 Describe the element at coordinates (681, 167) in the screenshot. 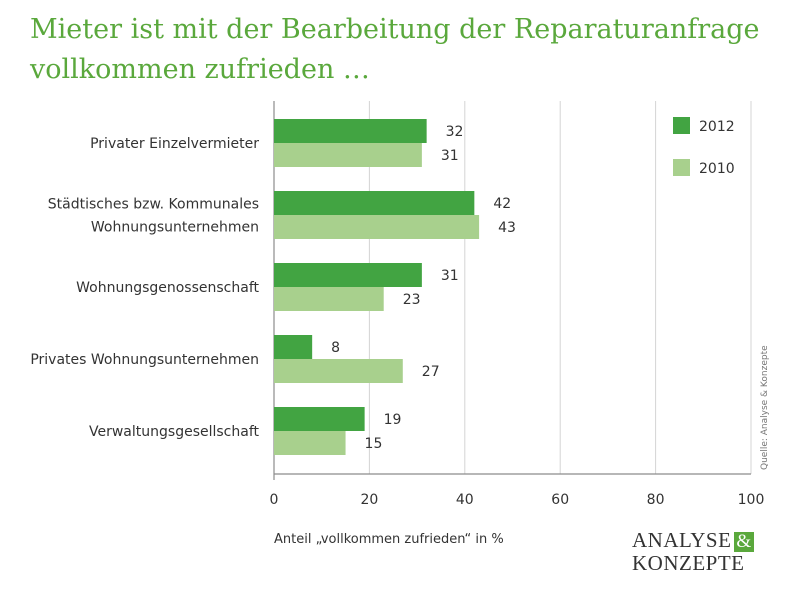

I see `legend-swatch-2010` at that location.